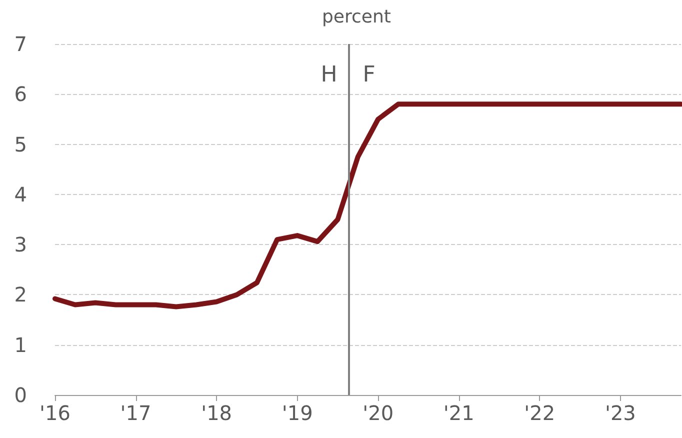 The image size is (682, 438). What do you see at coordinates (55, 413) in the screenshot?
I see `x-tick-label: '16` at bounding box center [55, 413].